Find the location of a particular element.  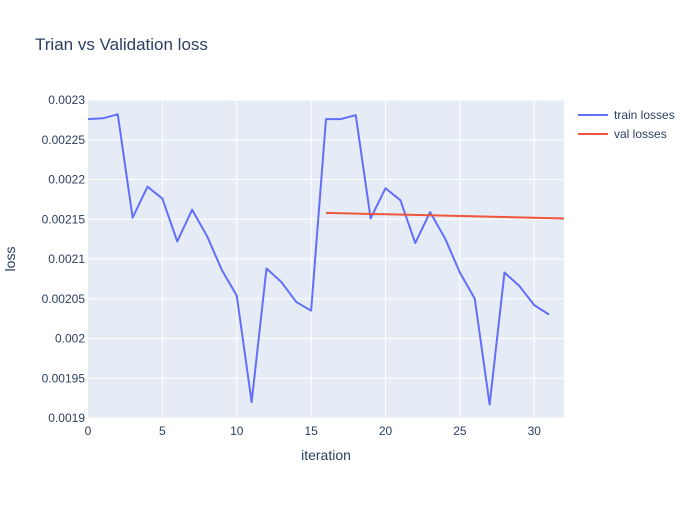

x-axis-ticks: 0 5 10 15 20 25 30 is located at coordinates (313, 431).